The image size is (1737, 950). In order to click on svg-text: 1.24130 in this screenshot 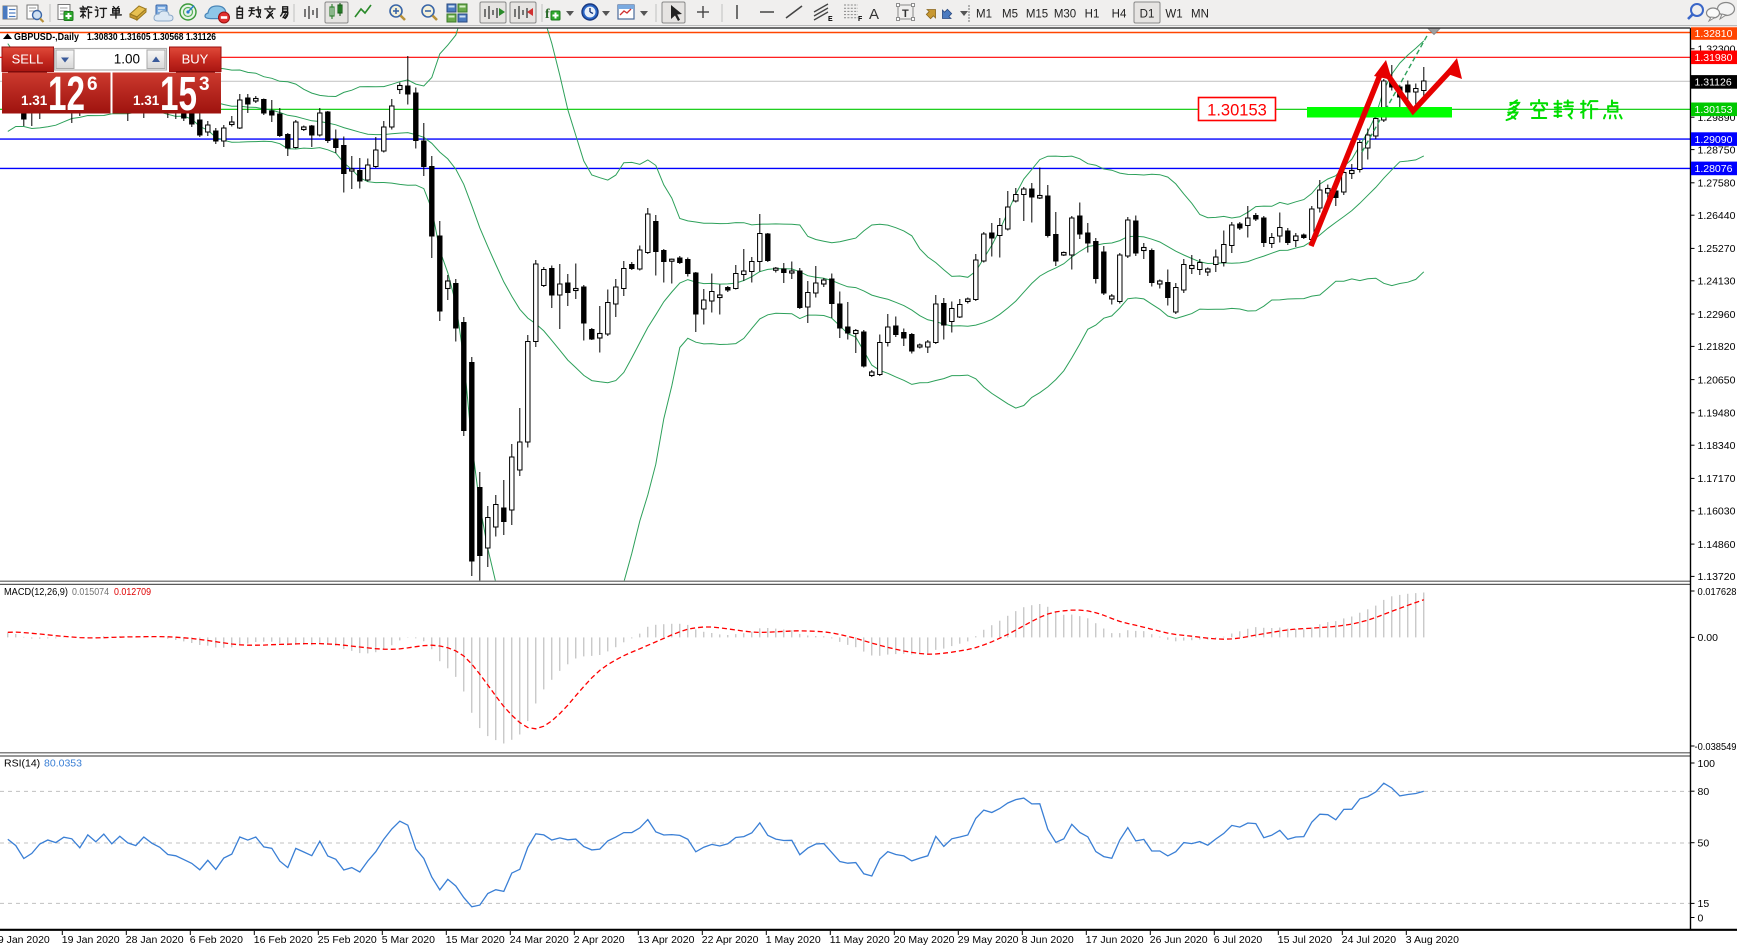, I will do `click(1717, 282)`.